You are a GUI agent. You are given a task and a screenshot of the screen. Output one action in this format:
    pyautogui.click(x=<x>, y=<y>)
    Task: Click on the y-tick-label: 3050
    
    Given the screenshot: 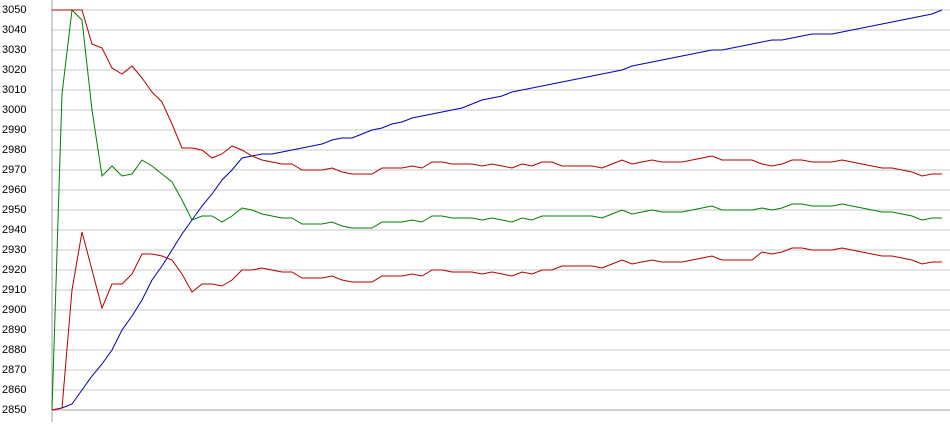 What is the action you would take?
    pyautogui.click(x=14, y=10)
    